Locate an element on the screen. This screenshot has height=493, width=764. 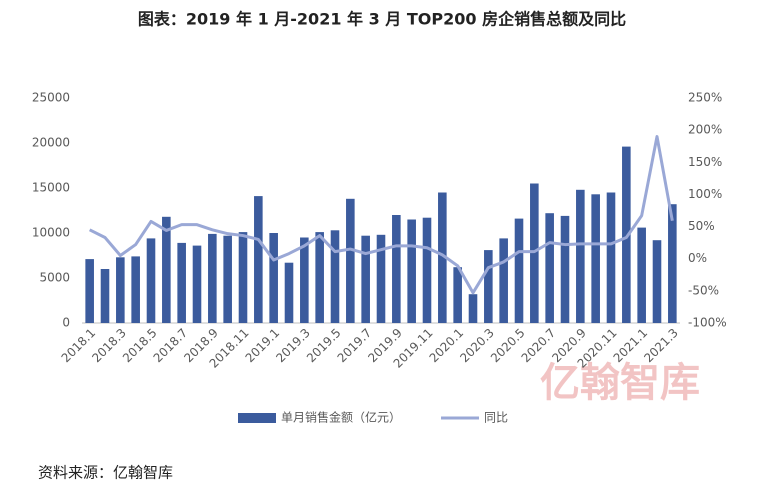
y2-tick-label: 200% is located at coordinates (705, 130).